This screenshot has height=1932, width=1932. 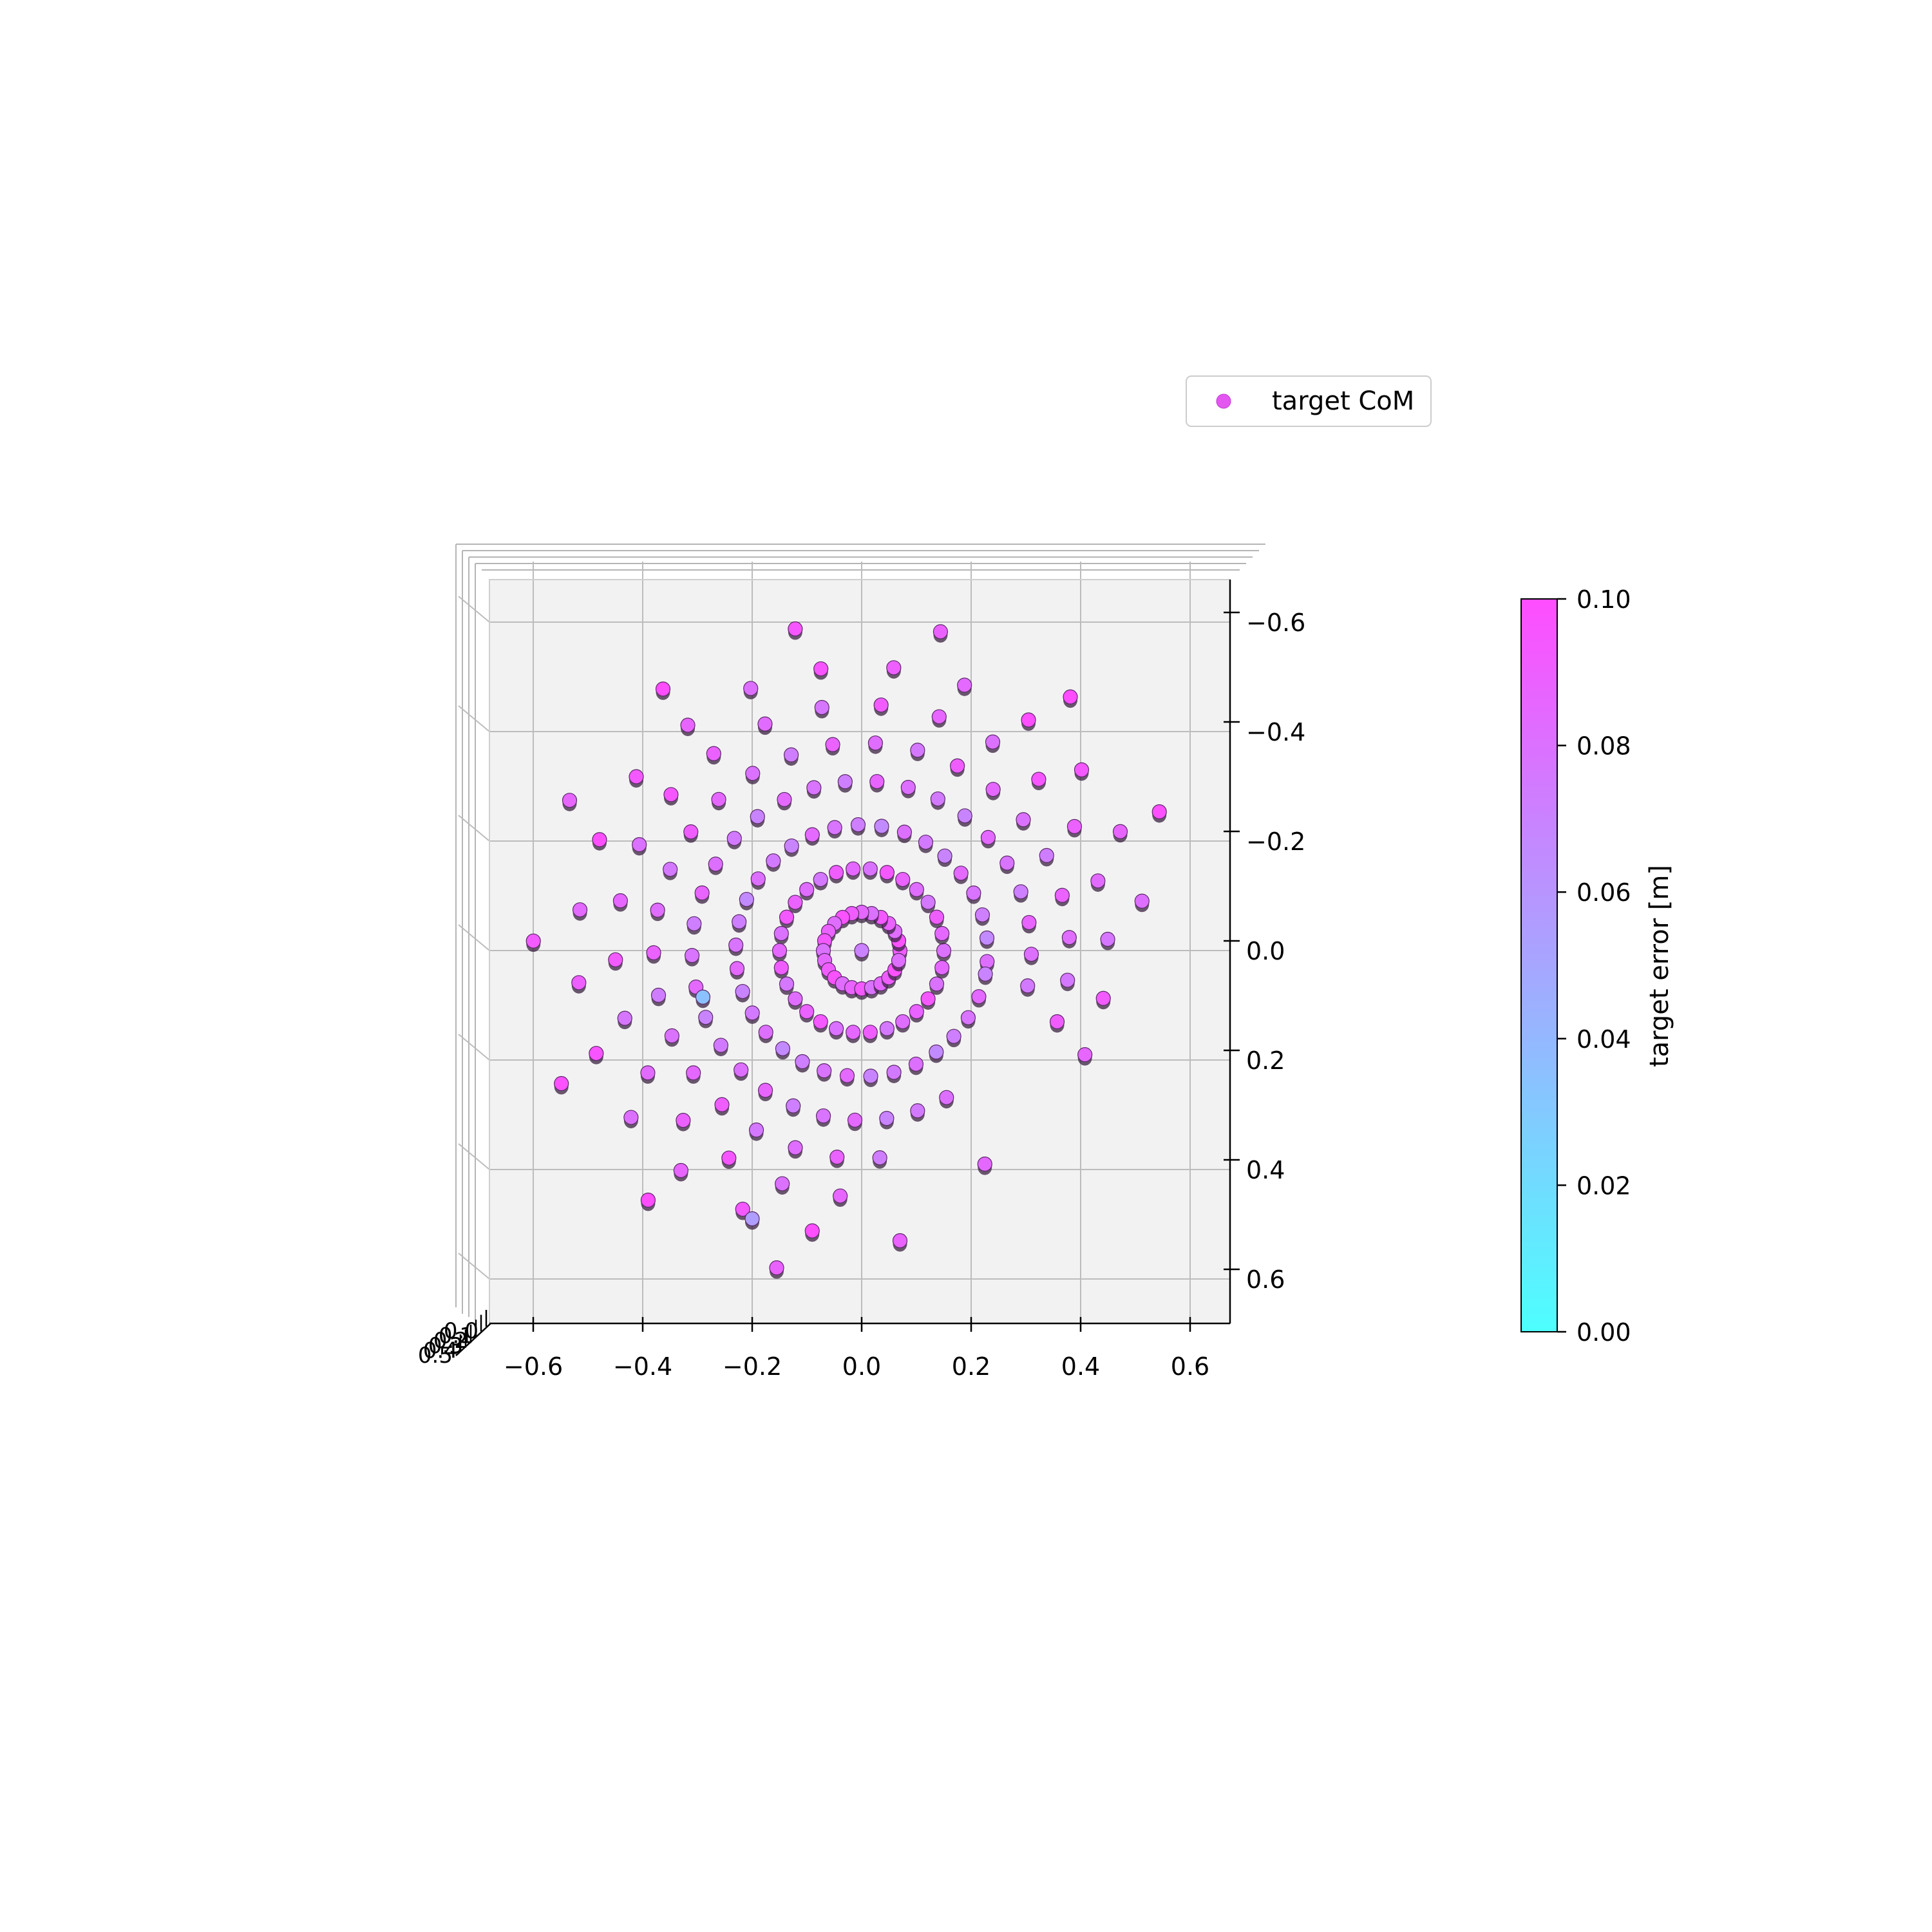 I want to click on z-axis-line, so click(x=473, y=1339).